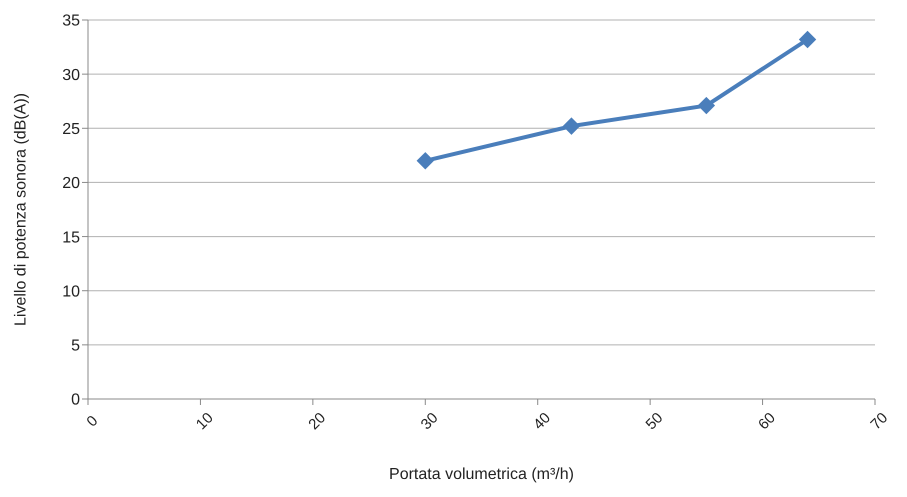 The image size is (907, 497). I want to click on y-tick-label: 5, so click(75, 346).